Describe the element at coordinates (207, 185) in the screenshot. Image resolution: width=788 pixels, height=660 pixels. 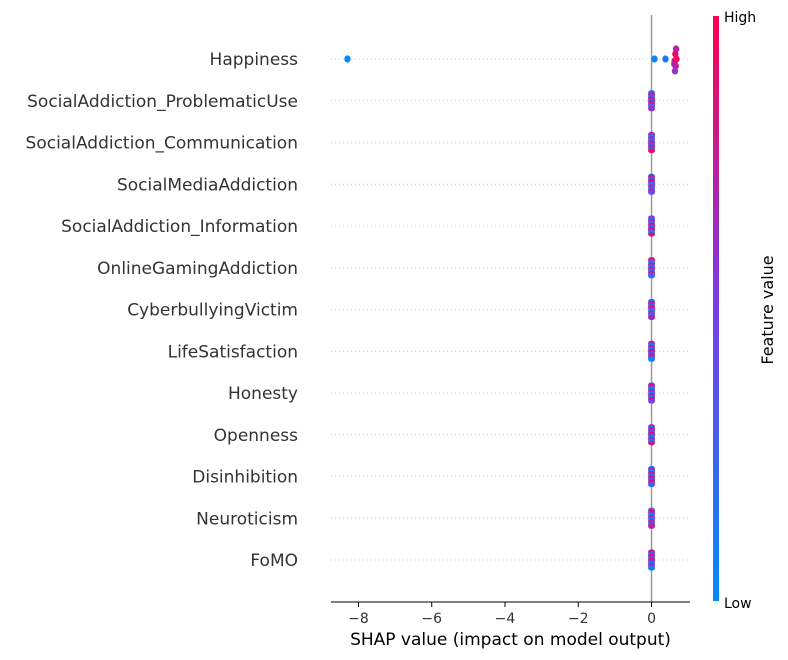
I see `feature-label: SocialMediaAddiction` at that location.